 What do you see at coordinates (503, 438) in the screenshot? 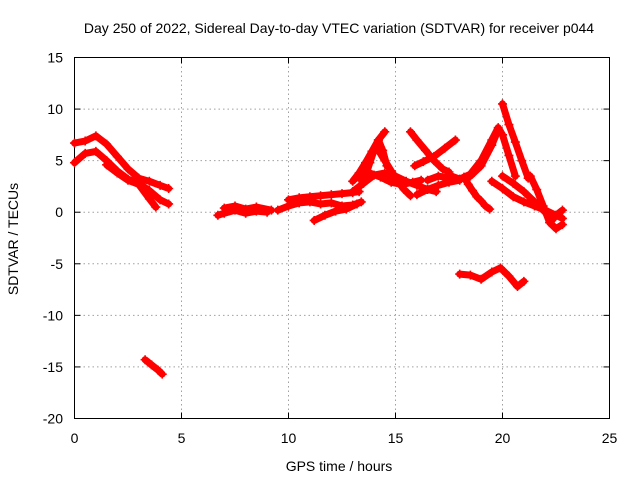
I see `x-tick-label: 20` at bounding box center [503, 438].